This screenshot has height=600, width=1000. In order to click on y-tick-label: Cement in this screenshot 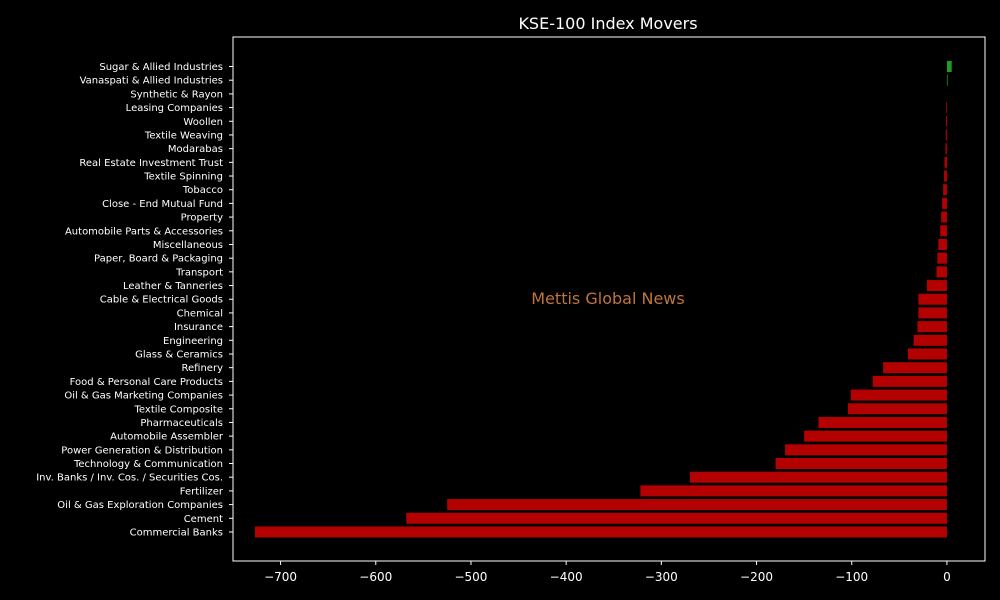, I will do `click(203, 519)`.